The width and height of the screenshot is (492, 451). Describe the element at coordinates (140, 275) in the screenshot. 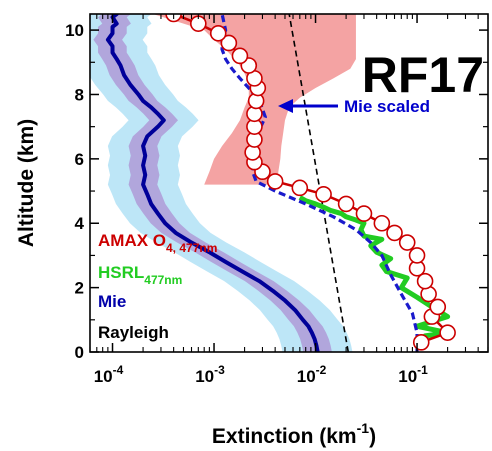

I see `legend-entry: HSRL477nm` at that location.